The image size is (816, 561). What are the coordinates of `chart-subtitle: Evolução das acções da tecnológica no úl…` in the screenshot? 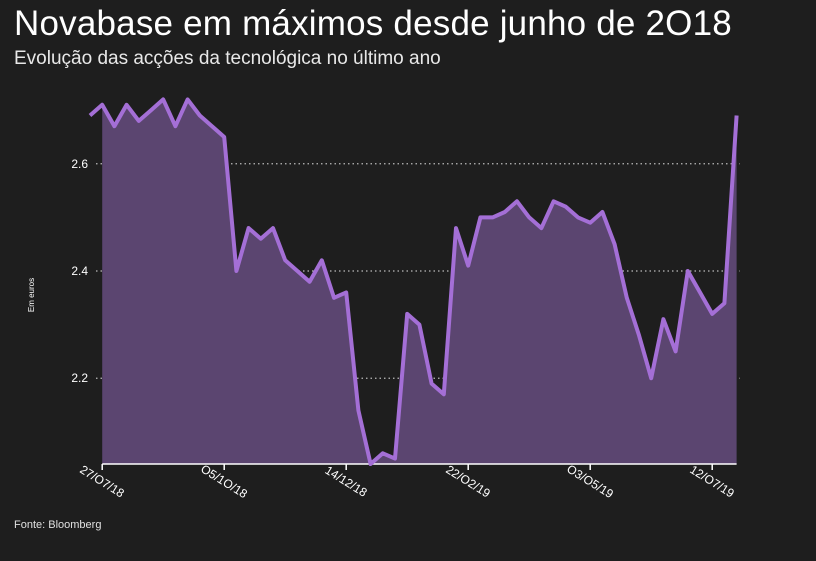 It's located at (227, 58).